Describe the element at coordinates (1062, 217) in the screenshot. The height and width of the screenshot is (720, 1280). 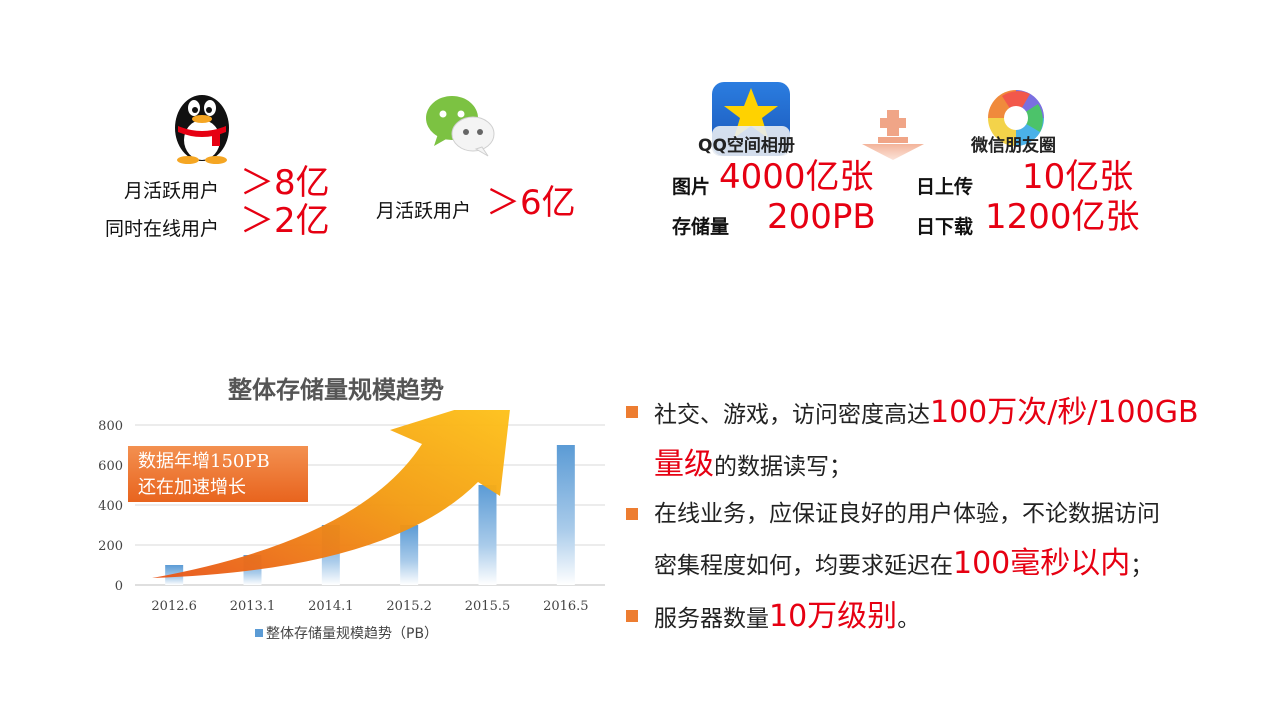
I see `moments-download-value: 1200亿张` at that location.